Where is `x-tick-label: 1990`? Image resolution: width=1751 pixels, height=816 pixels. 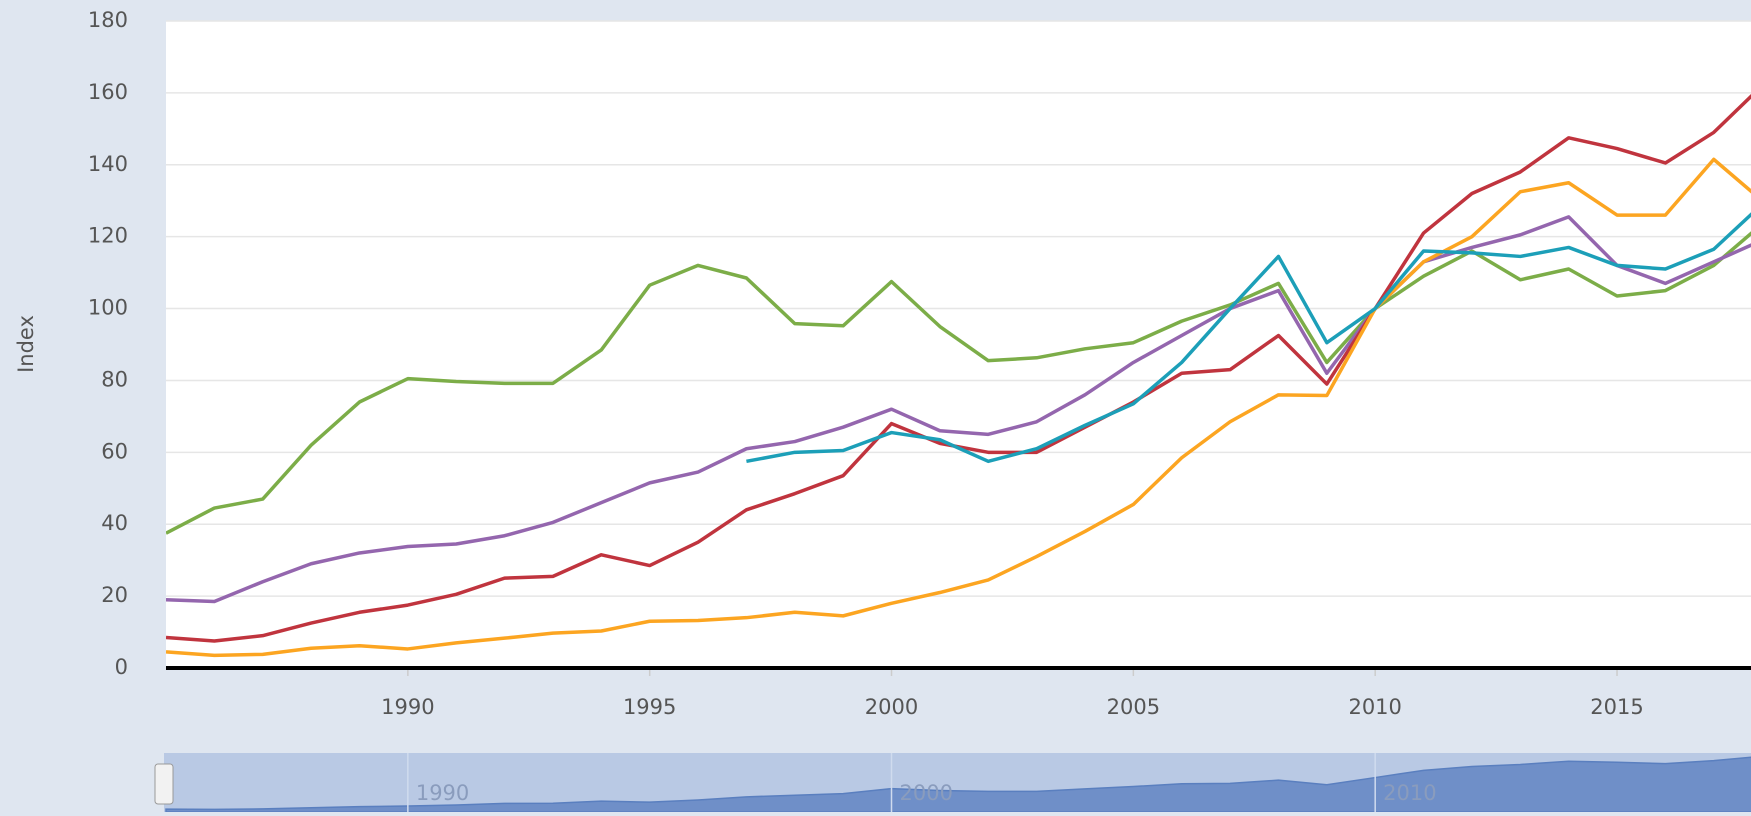 x-tick-label: 1990 is located at coordinates (407, 707).